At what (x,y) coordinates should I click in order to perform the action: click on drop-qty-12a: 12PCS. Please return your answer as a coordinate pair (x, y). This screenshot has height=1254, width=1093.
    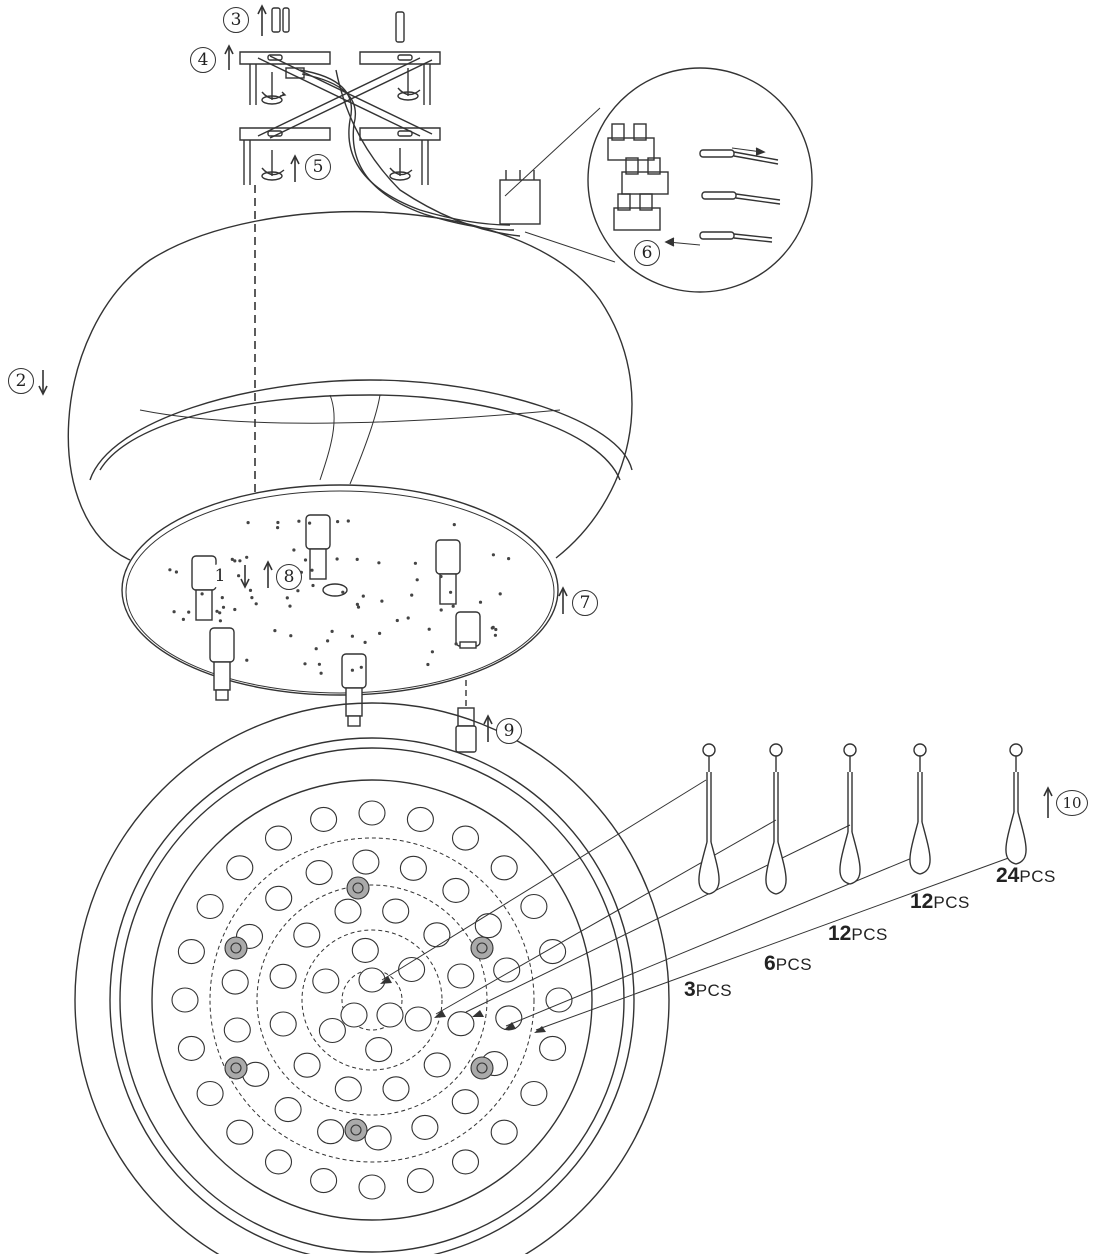
    Looking at the image, I should click on (858, 933).